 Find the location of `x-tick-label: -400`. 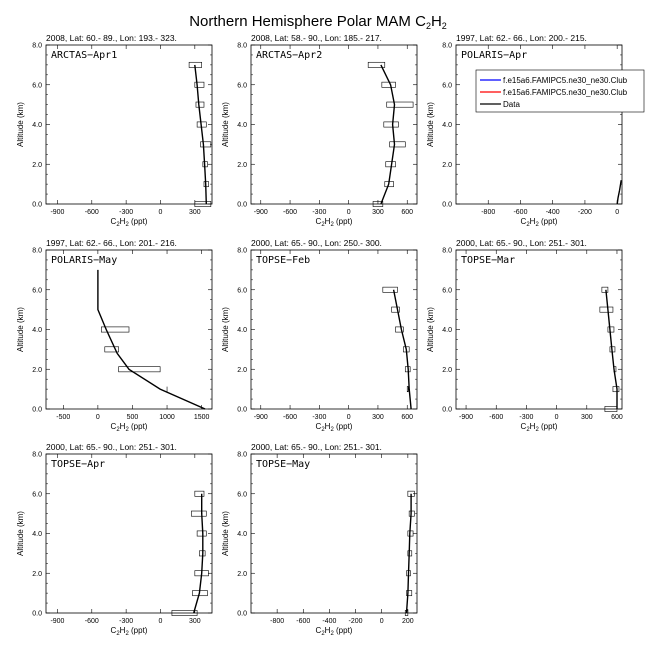

x-tick-label: -400 is located at coordinates (553, 212).